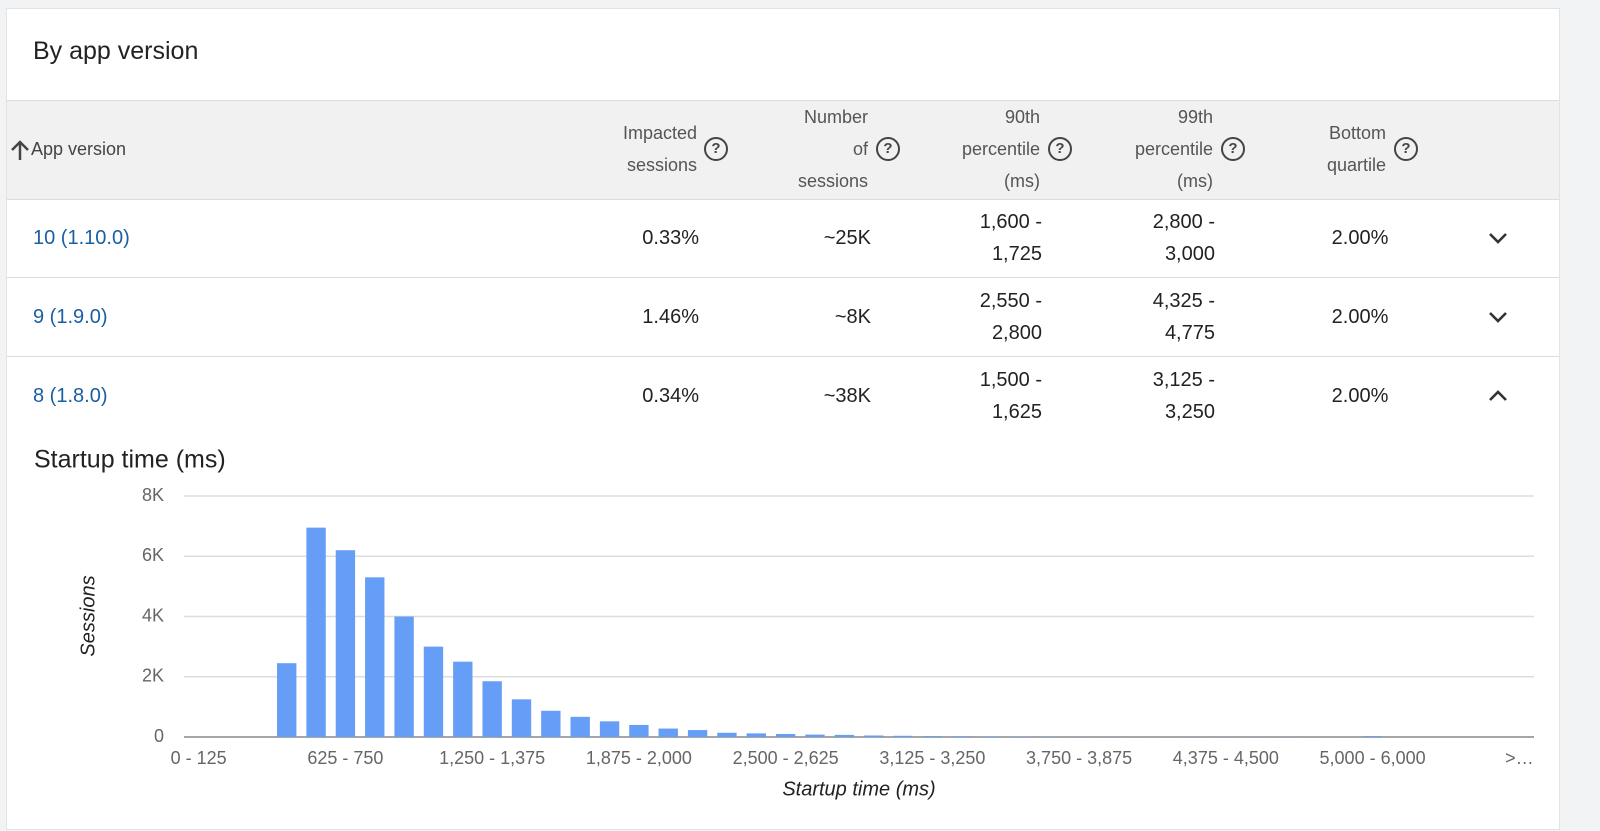 The width and height of the screenshot is (1600, 831). What do you see at coordinates (492, 758) in the screenshot?
I see `x-tick-label: 1,250 - 1,375` at bounding box center [492, 758].